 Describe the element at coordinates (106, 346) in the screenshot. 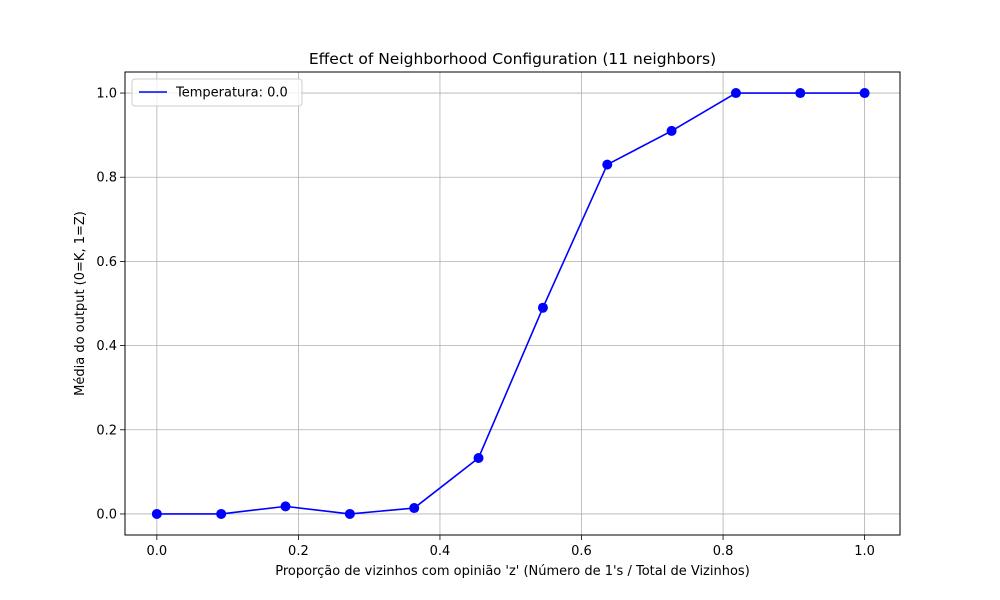

I see `y-tick-label: 0.4` at that location.